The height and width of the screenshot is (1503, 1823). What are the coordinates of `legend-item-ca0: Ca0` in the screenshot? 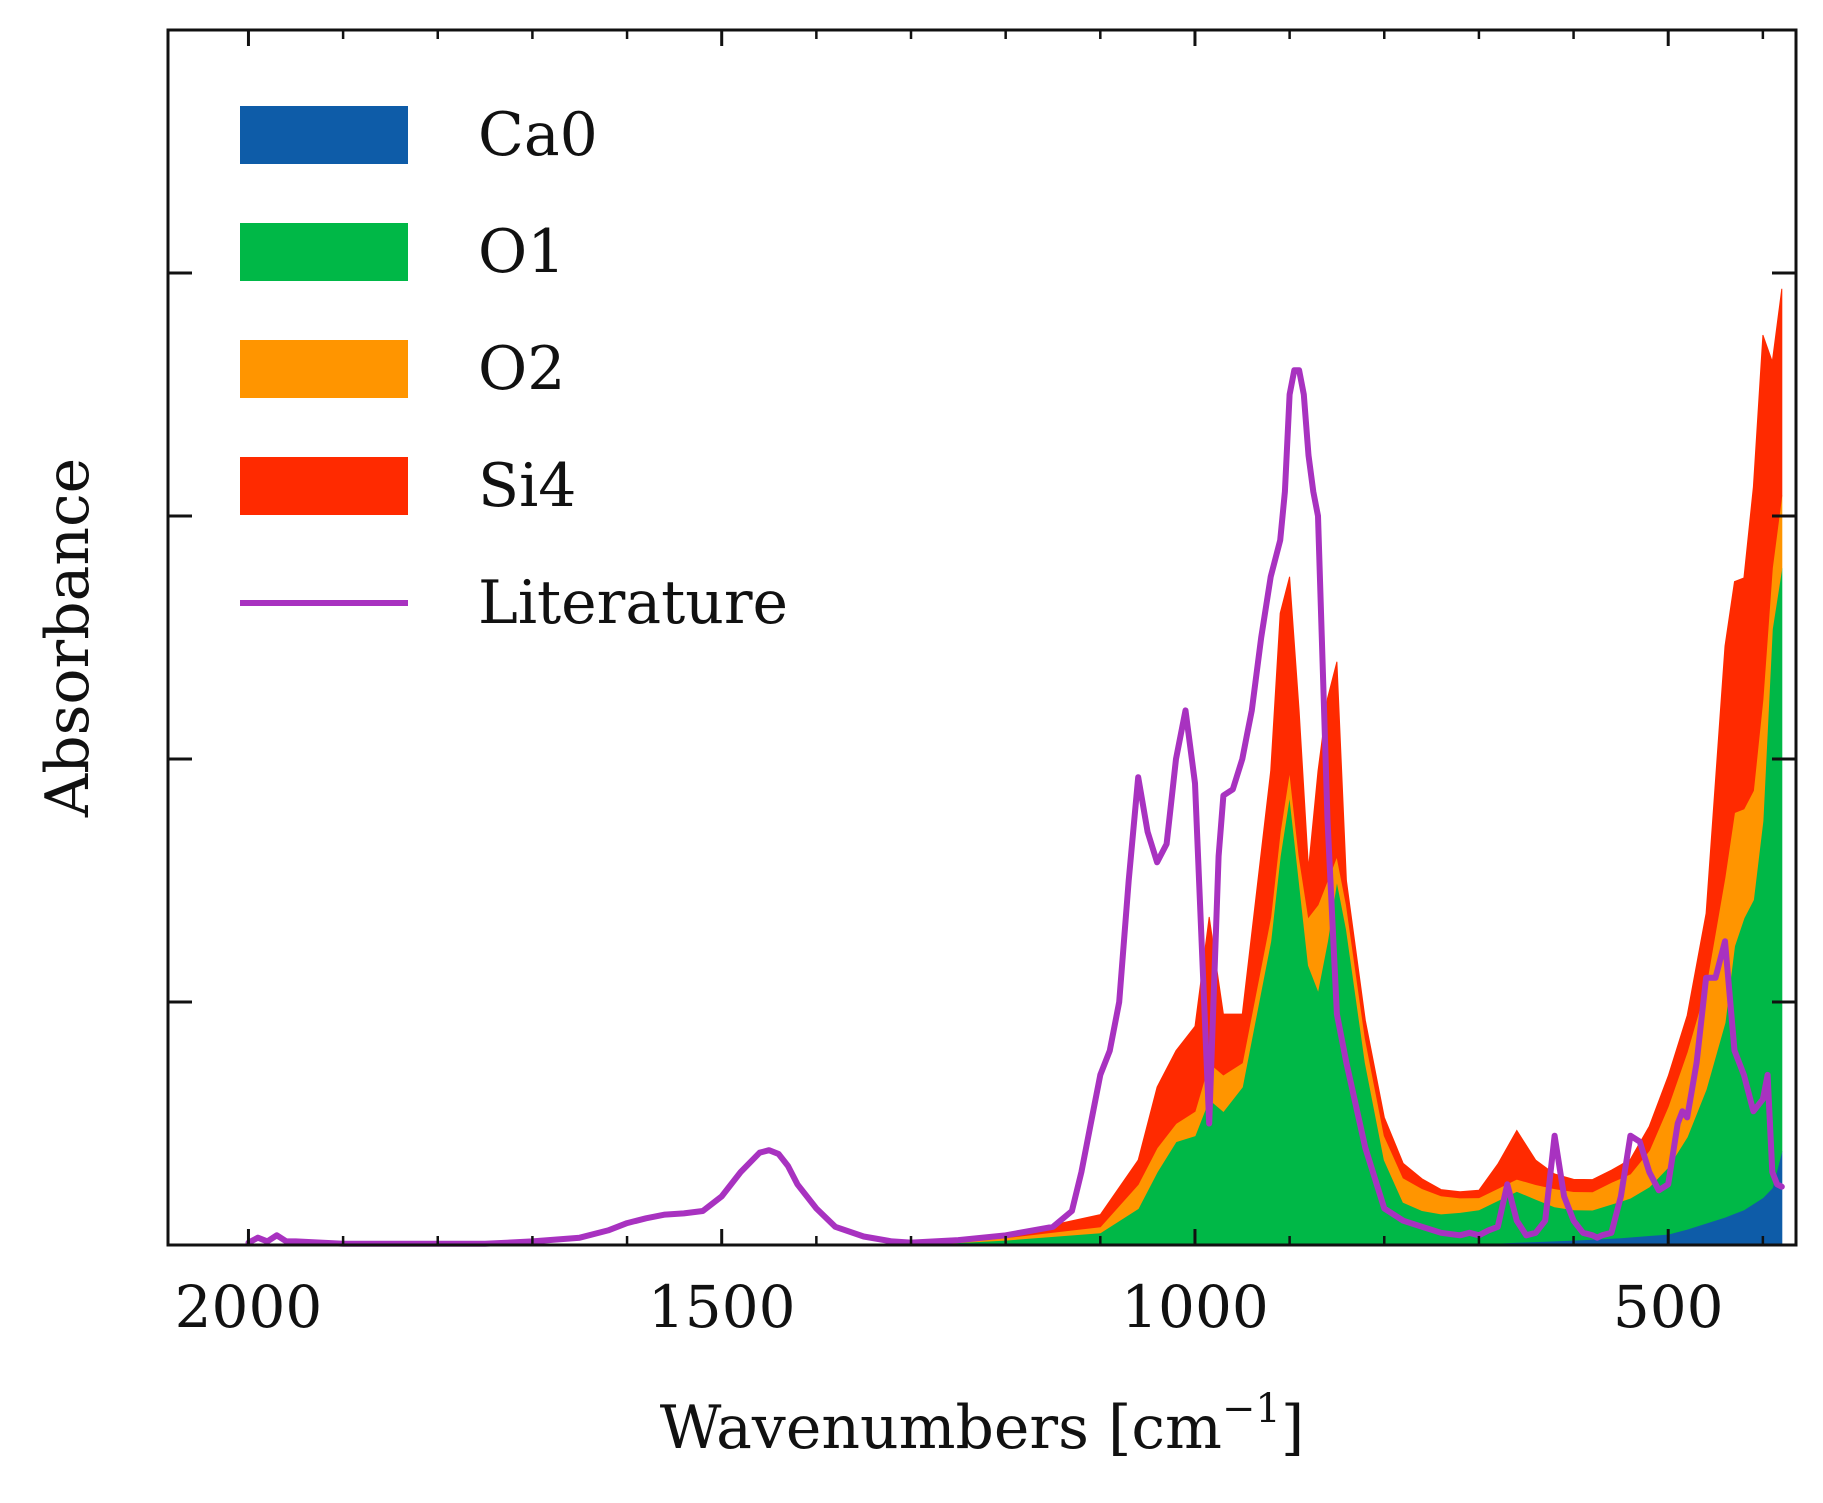 It's located at (419, 135).